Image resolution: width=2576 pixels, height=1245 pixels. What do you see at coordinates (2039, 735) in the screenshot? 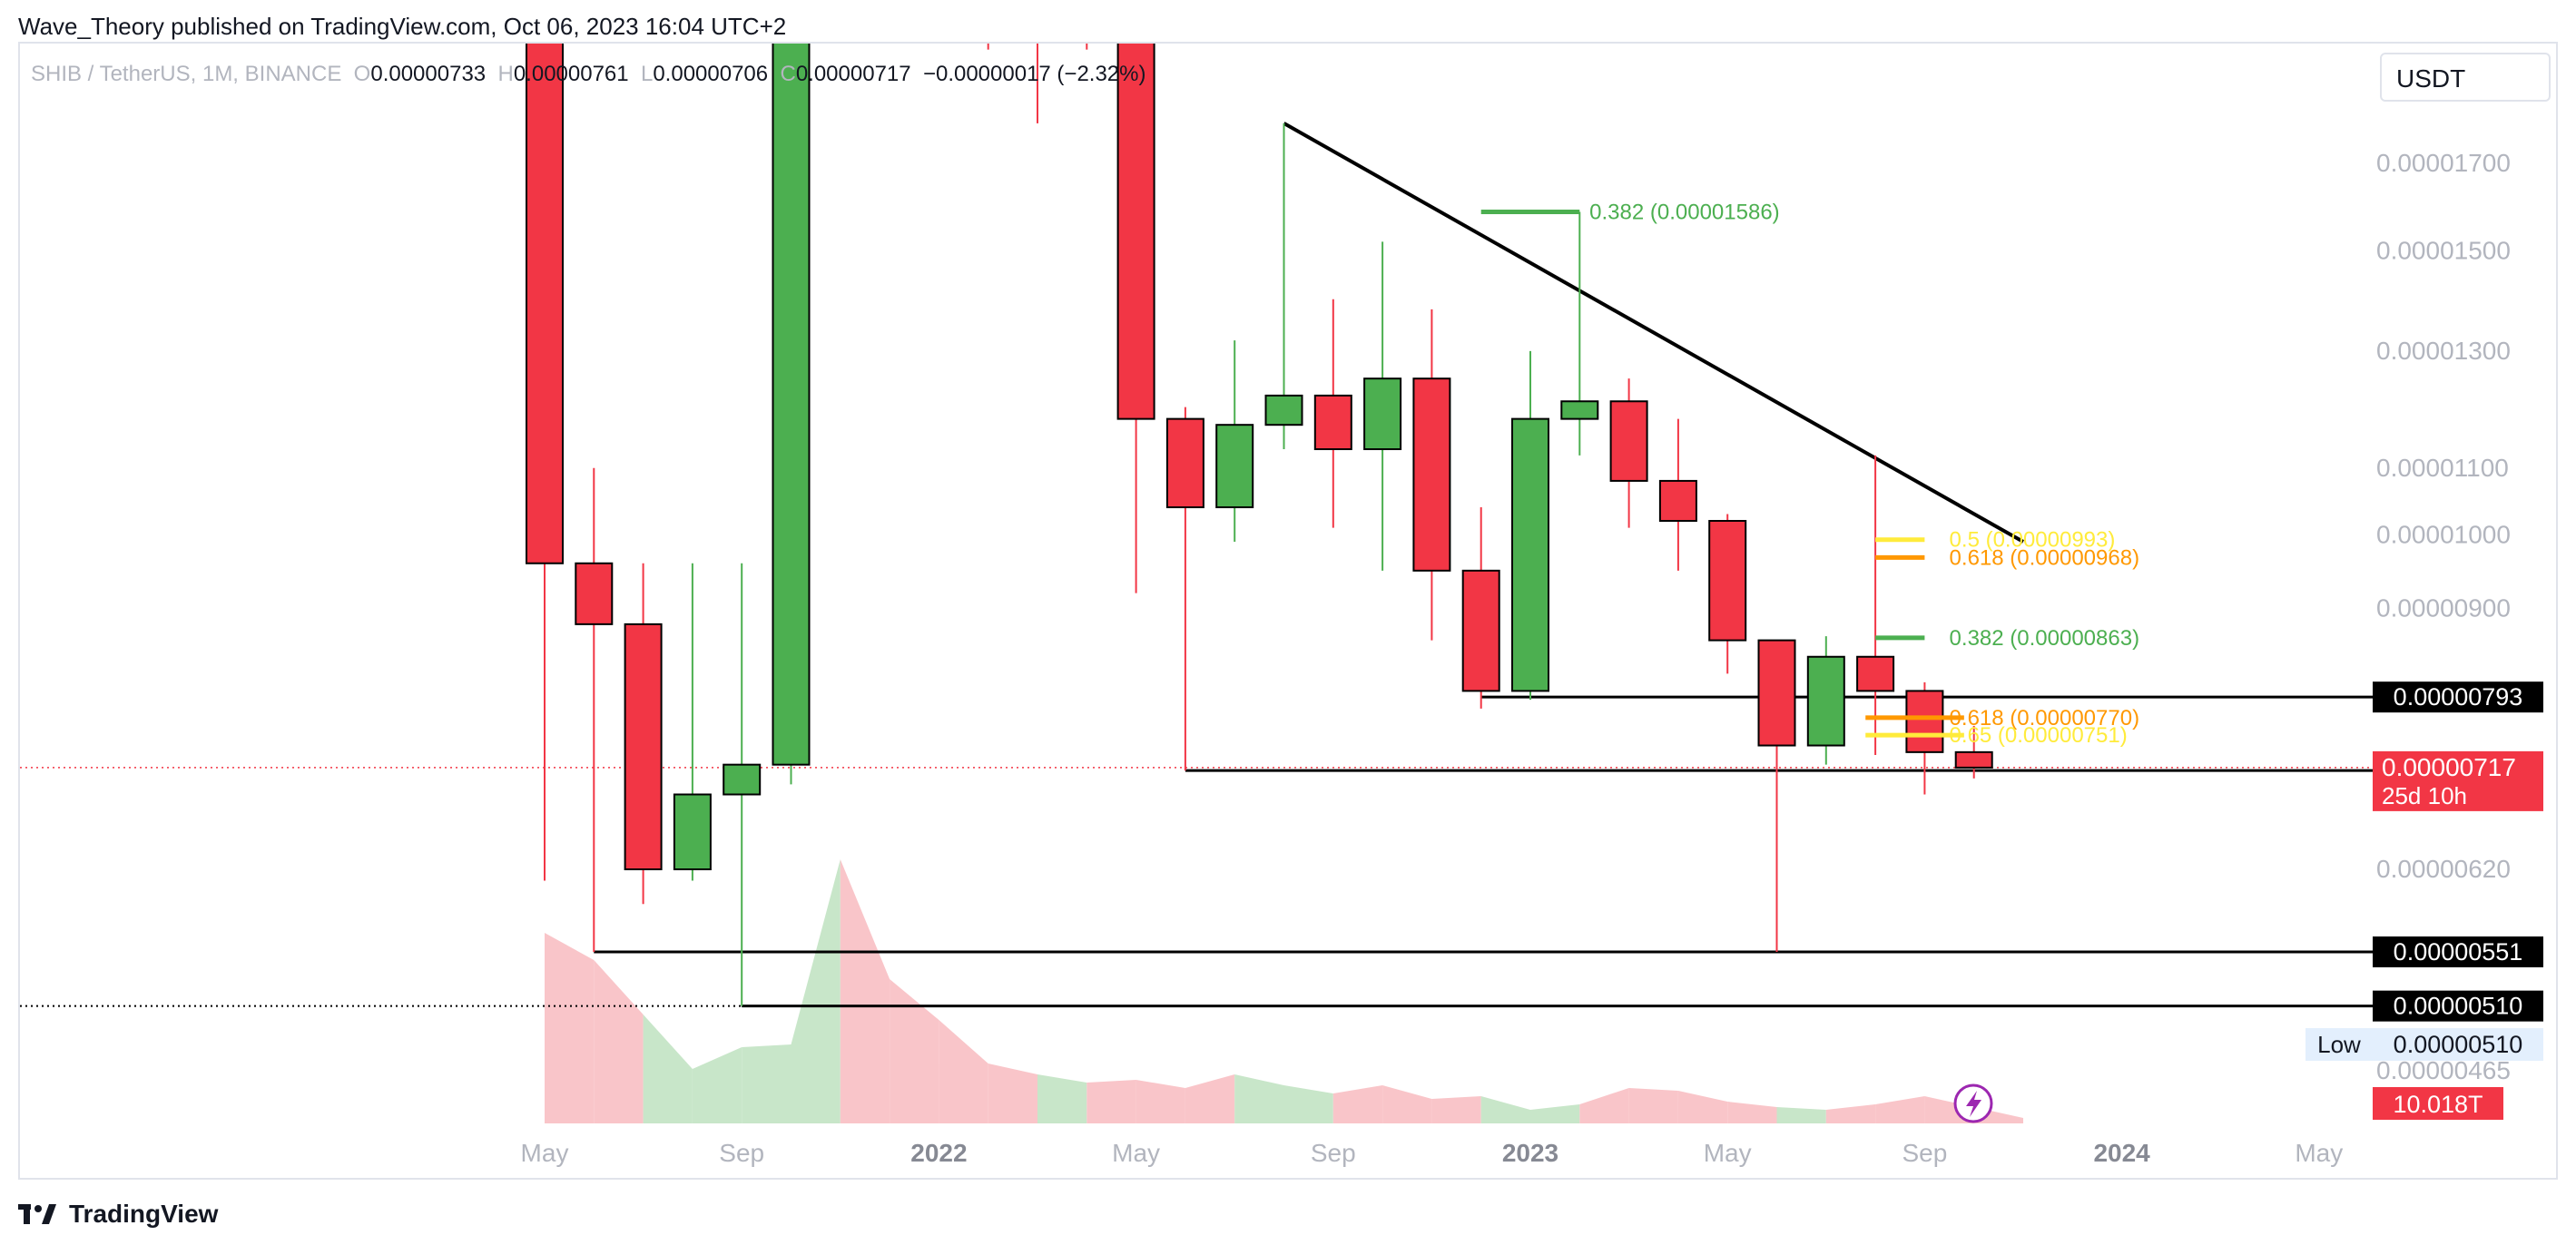
I see `fib-level-label: 0.65 (0.00000751)` at bounding box center [2039, 735].